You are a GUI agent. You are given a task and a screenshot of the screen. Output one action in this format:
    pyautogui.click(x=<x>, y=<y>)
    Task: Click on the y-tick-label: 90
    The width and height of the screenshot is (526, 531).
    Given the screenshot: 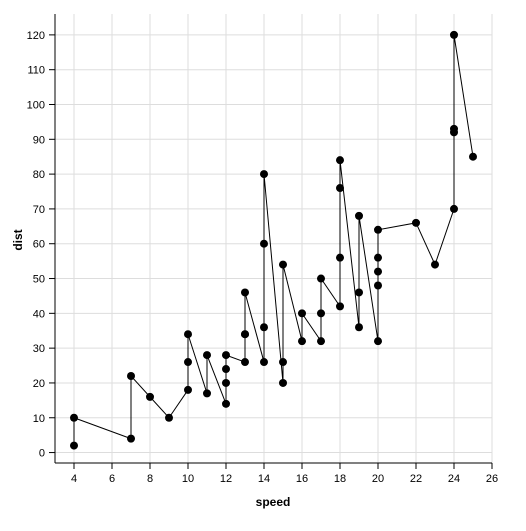 What is the action you would take?
    pyautogui.click(x=39, y=140)
    